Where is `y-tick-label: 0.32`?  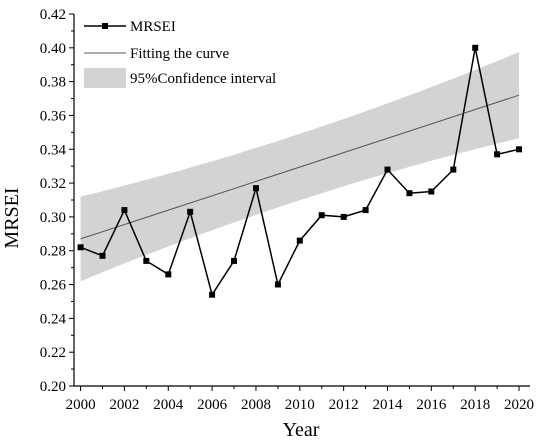
y-tick-label: 0.32 is located at coordinates (53, 184).